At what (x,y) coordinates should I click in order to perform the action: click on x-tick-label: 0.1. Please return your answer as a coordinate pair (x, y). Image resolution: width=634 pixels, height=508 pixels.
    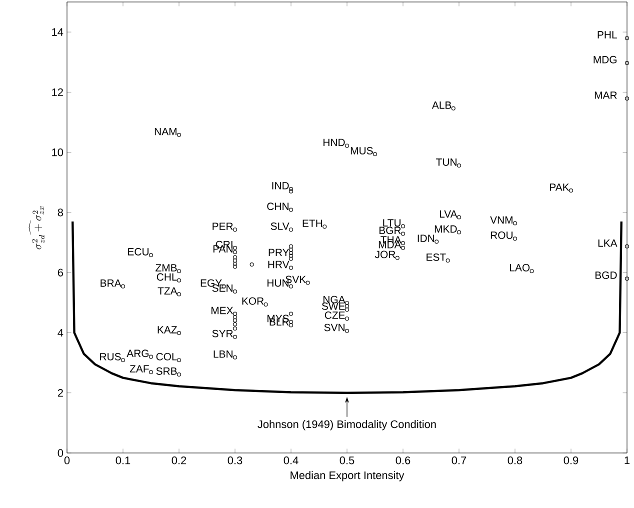
    Looking at the image, I should click on (123, 460).